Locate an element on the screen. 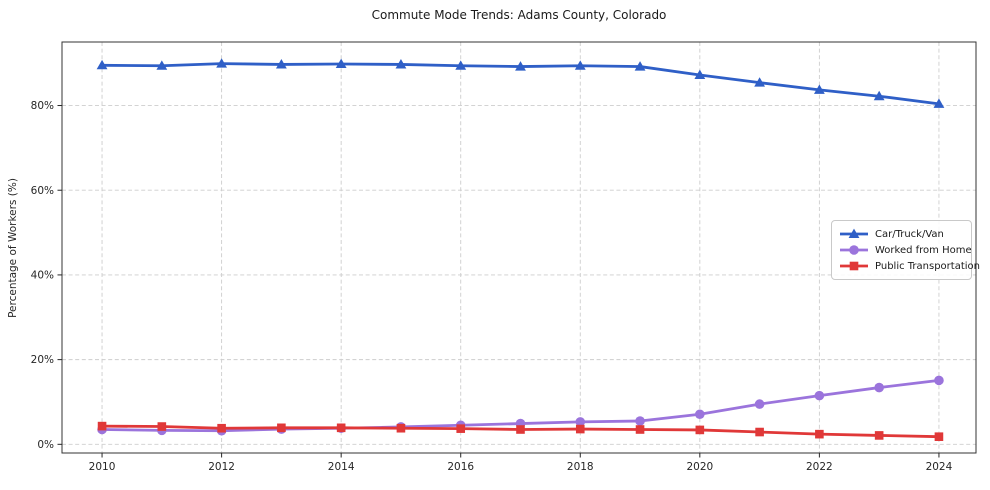 The image size is (990, 490). x-tick-label: 2012 is located at coordinates (221, 467).